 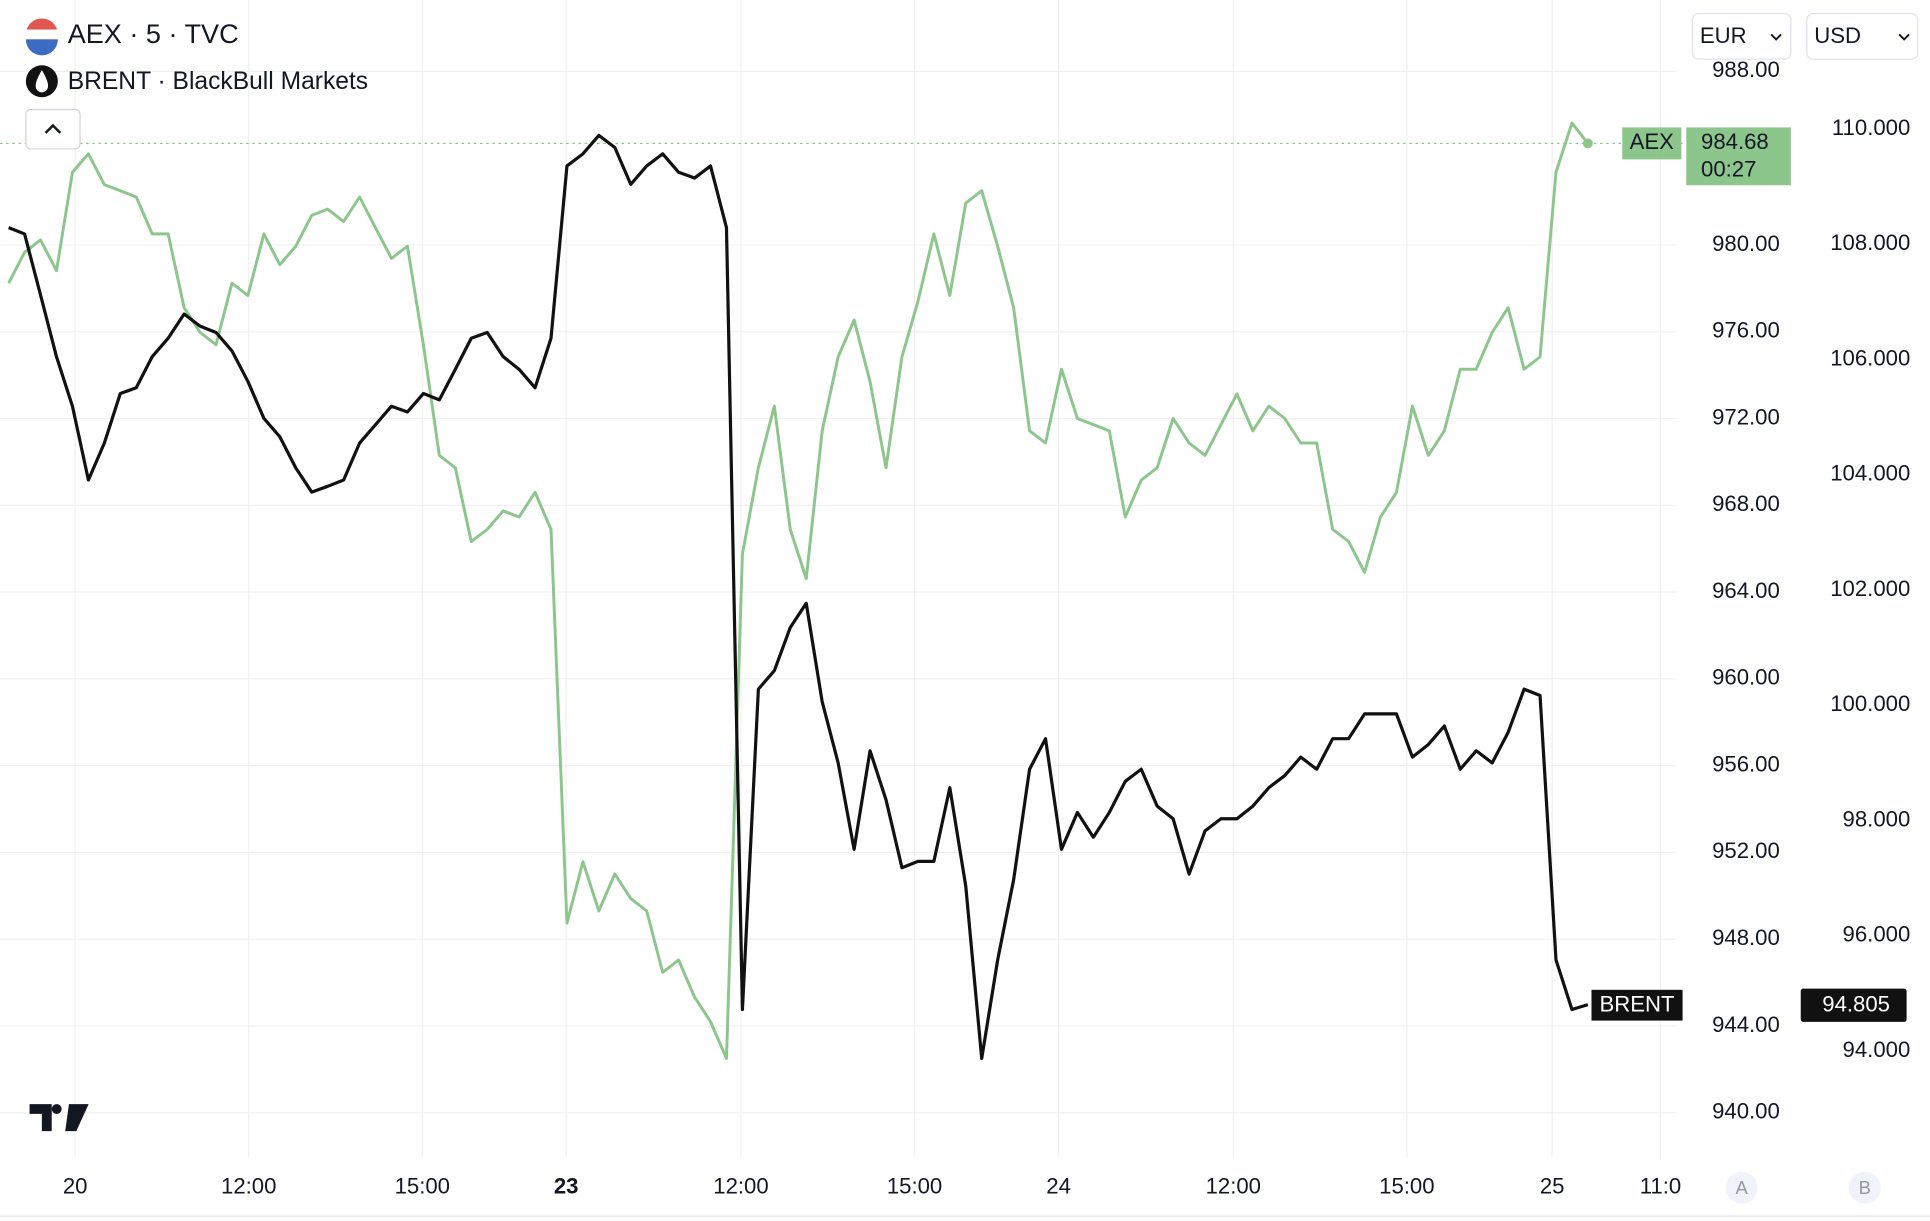 I want to click on y2-tick-label: 96.000, so click(x=1877, y=934).